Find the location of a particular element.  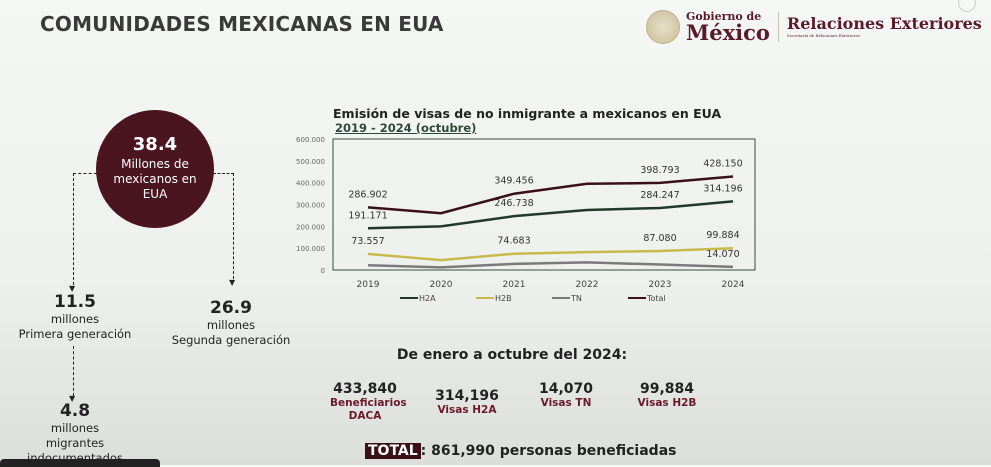

logo-rel: Relaciones Exteriores is located at coordinates (884, 24).